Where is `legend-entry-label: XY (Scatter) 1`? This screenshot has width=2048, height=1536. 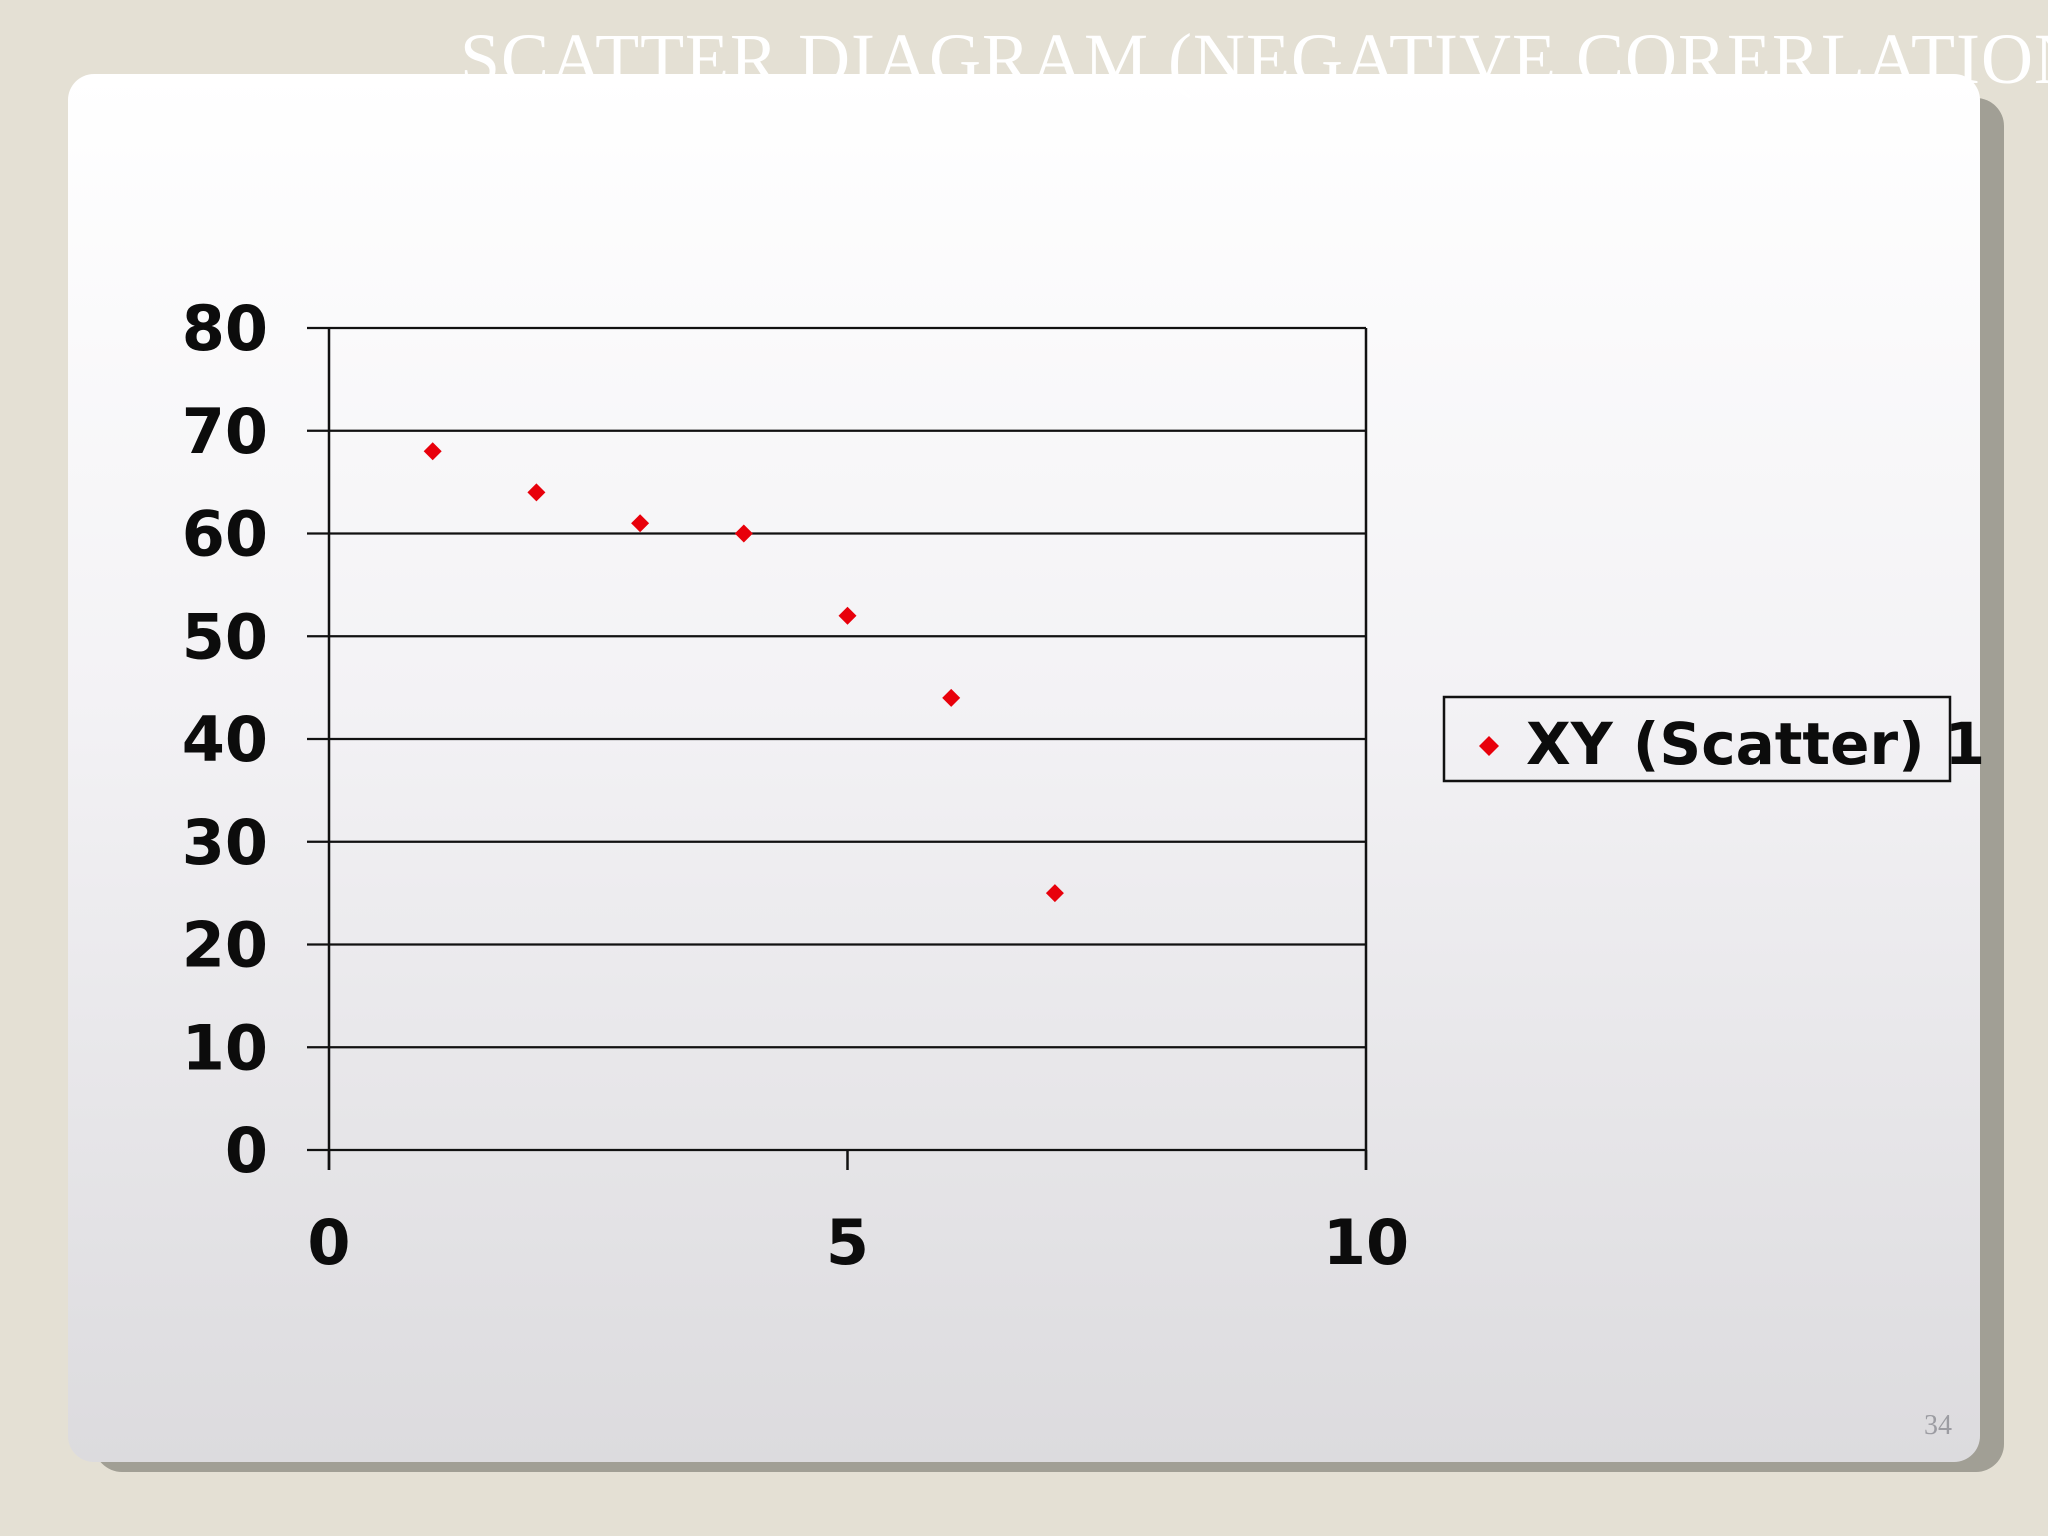
legend-entry-label: XY (Scatter) 1 is located at coordinates (1755, 744).